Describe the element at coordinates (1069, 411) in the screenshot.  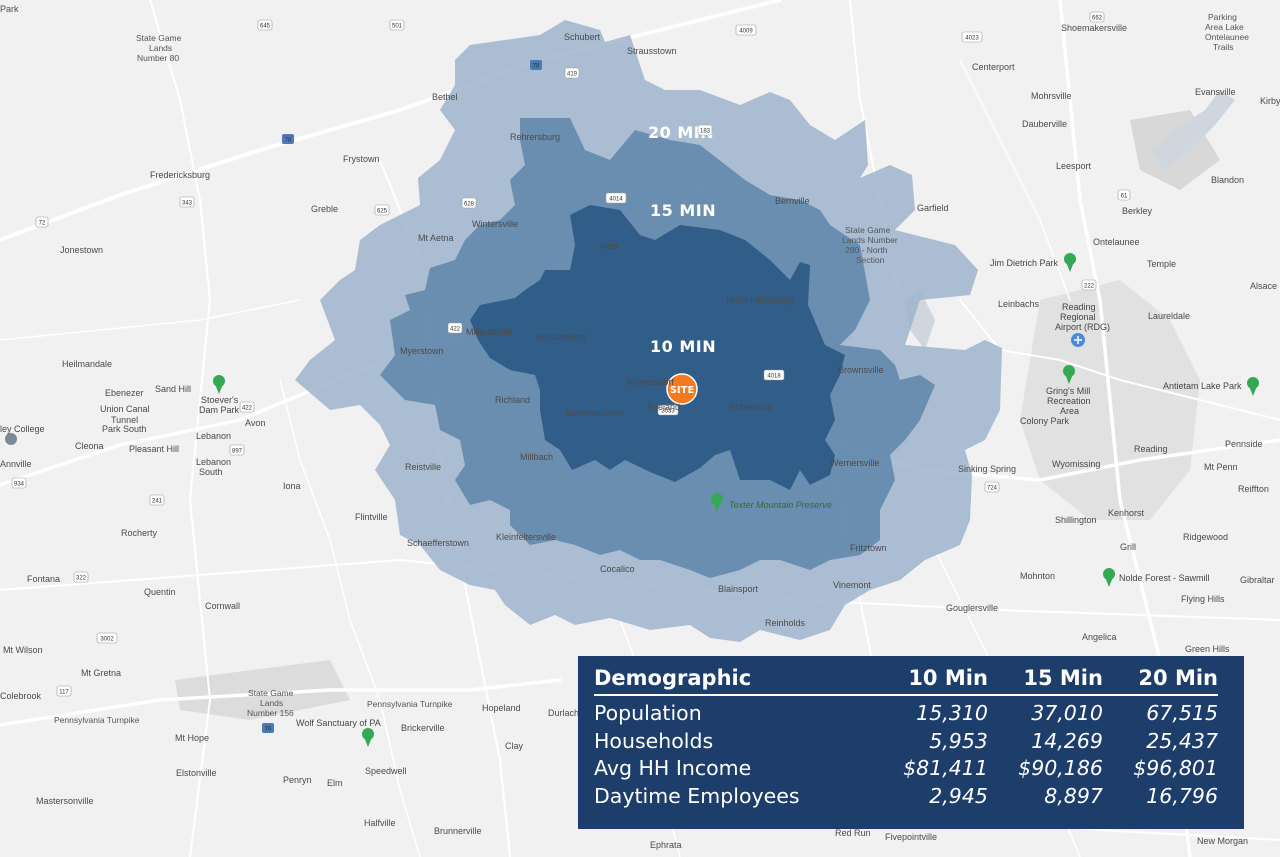
I see `map-label: Area` at that location.